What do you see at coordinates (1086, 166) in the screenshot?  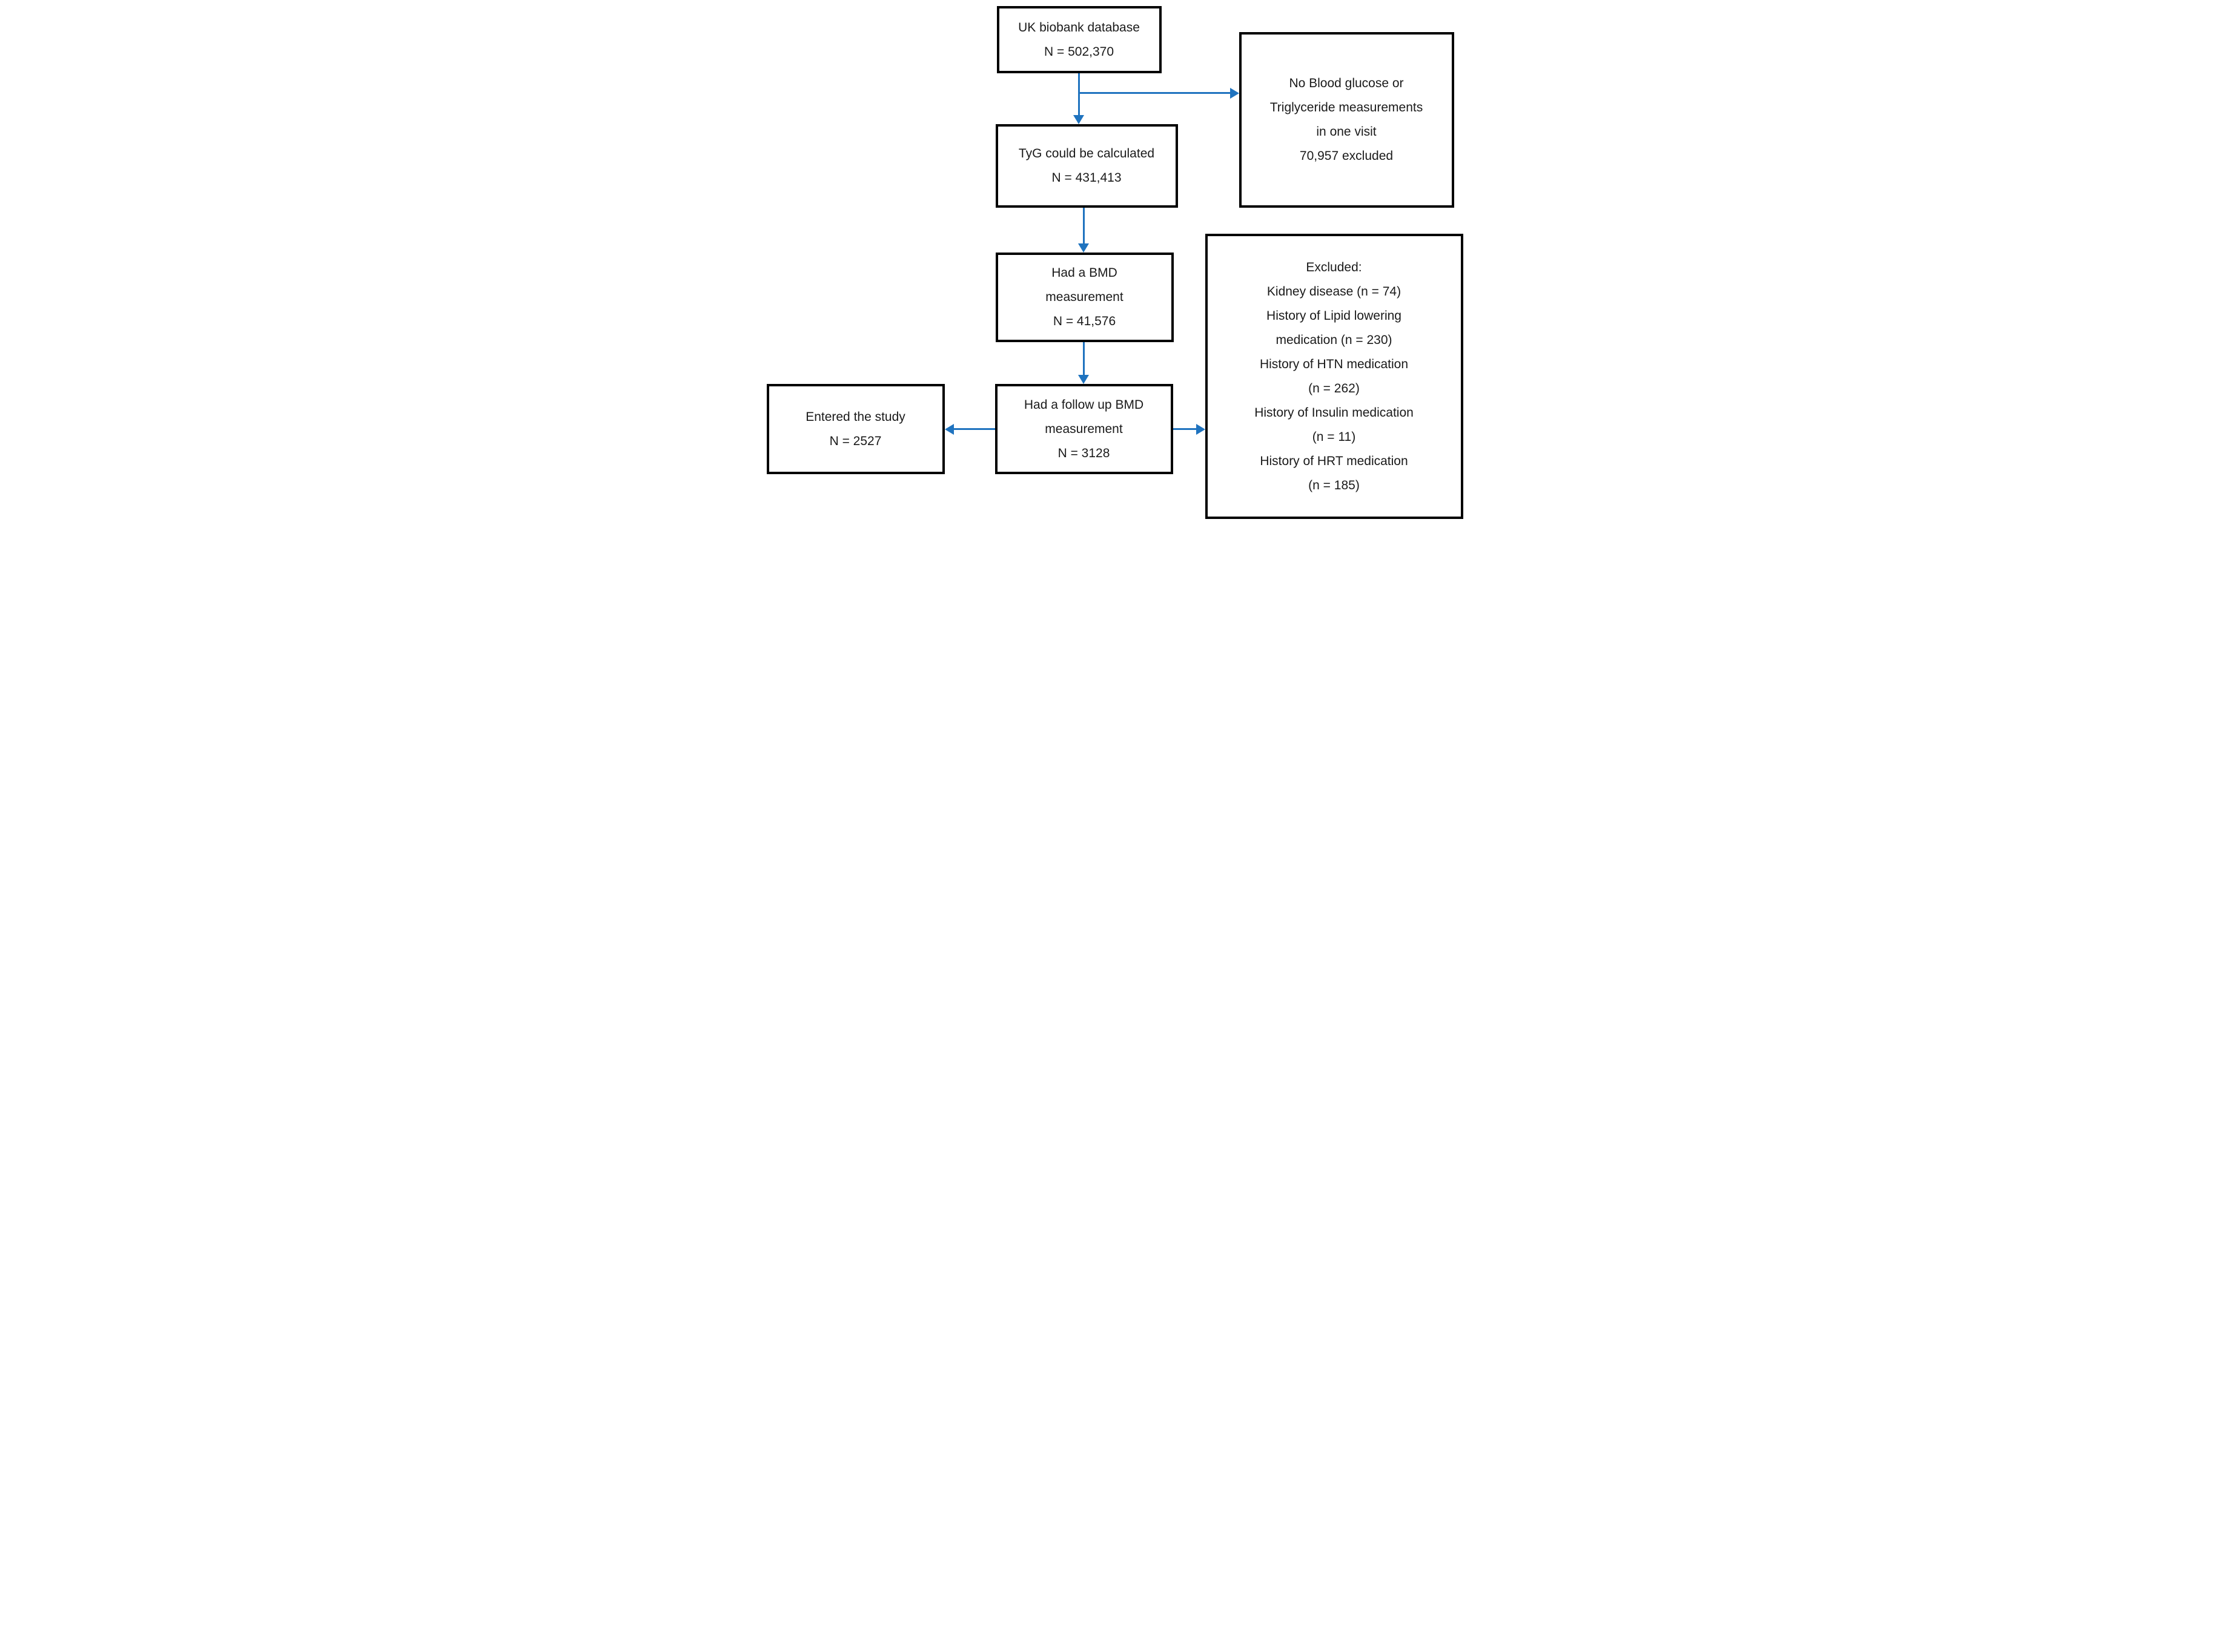 I see `box-tyg-calculated: TyG could be calculated N = 431,413` at bounding box center [1086, 166].